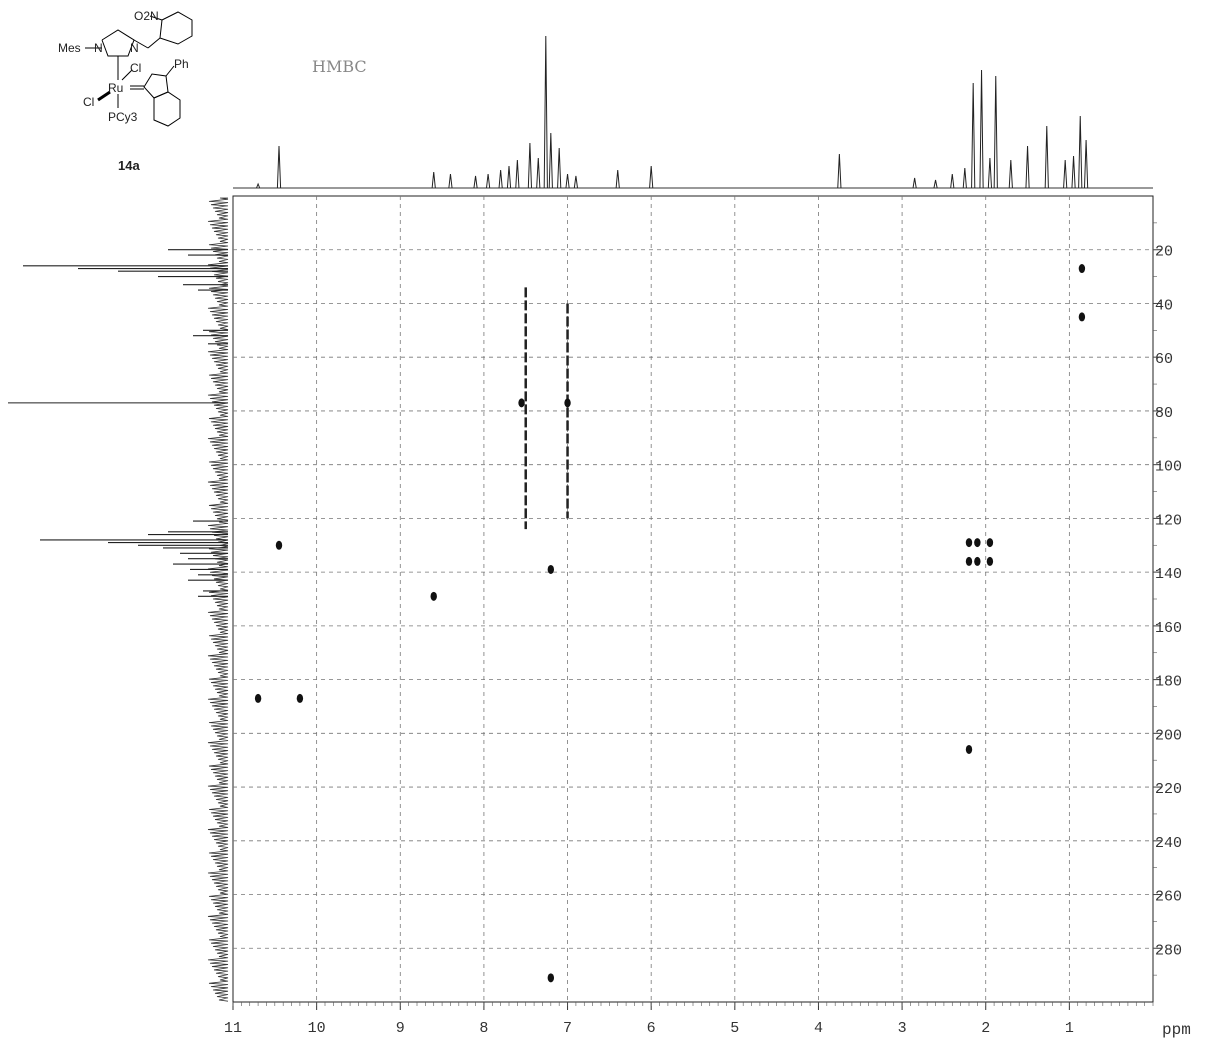  Describe the element at coordinates (567, 1028) in the screenshot. I see `x-tick-label: 7` at that location.